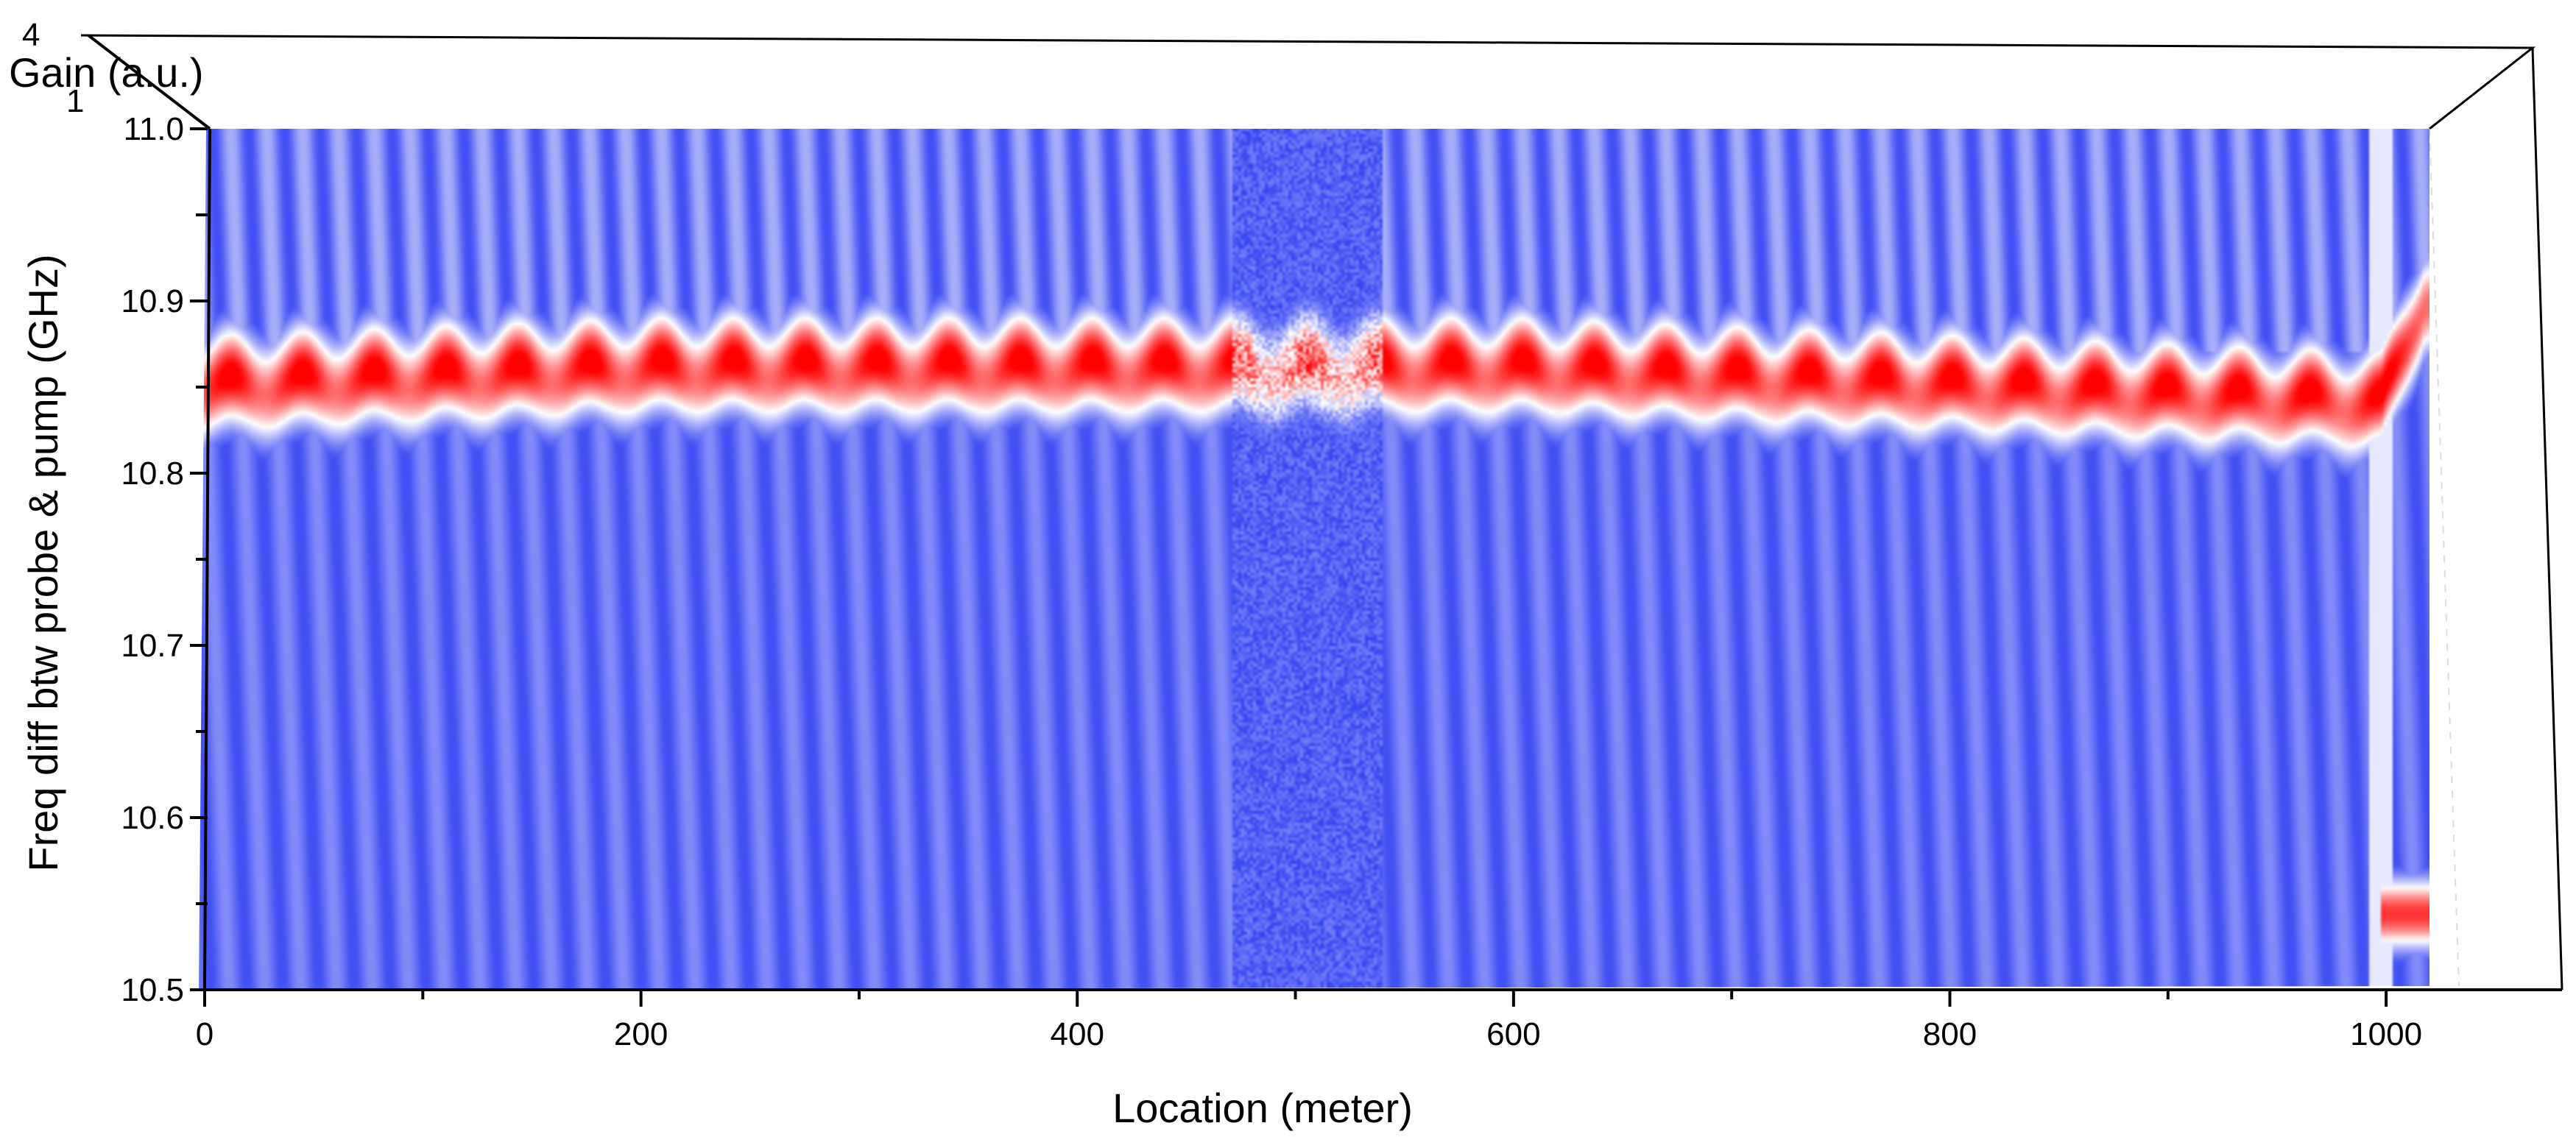  What do you see at coordinates (641, 1034) in the screenshot?
I see `x-tick-label: 200` at bounding box center [641, 1034].